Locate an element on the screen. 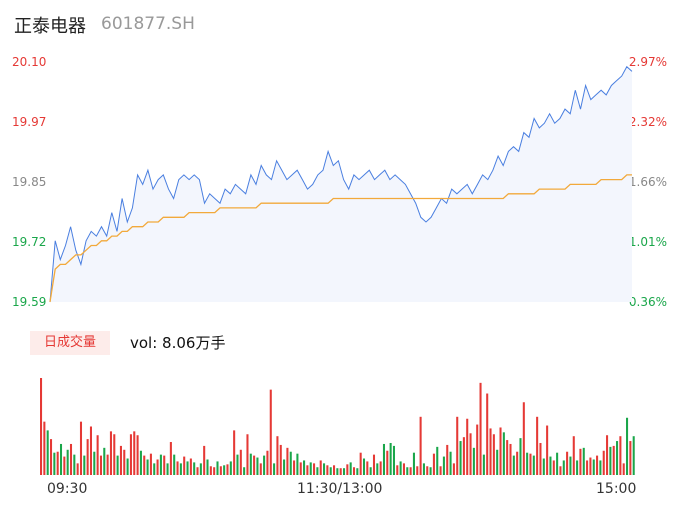 This screenshot has width=686, height=524. daily-volume-badge: 日成交量 is located at coordinates (70, 343).